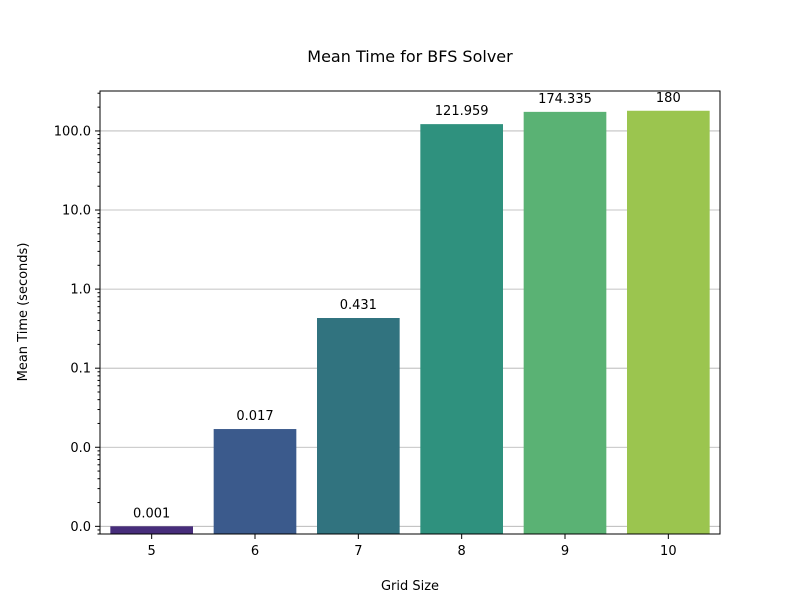 The width and height of the screenshot is (800, 600). I want to click on x-axis-label: Grid Size, so click(410, 586).